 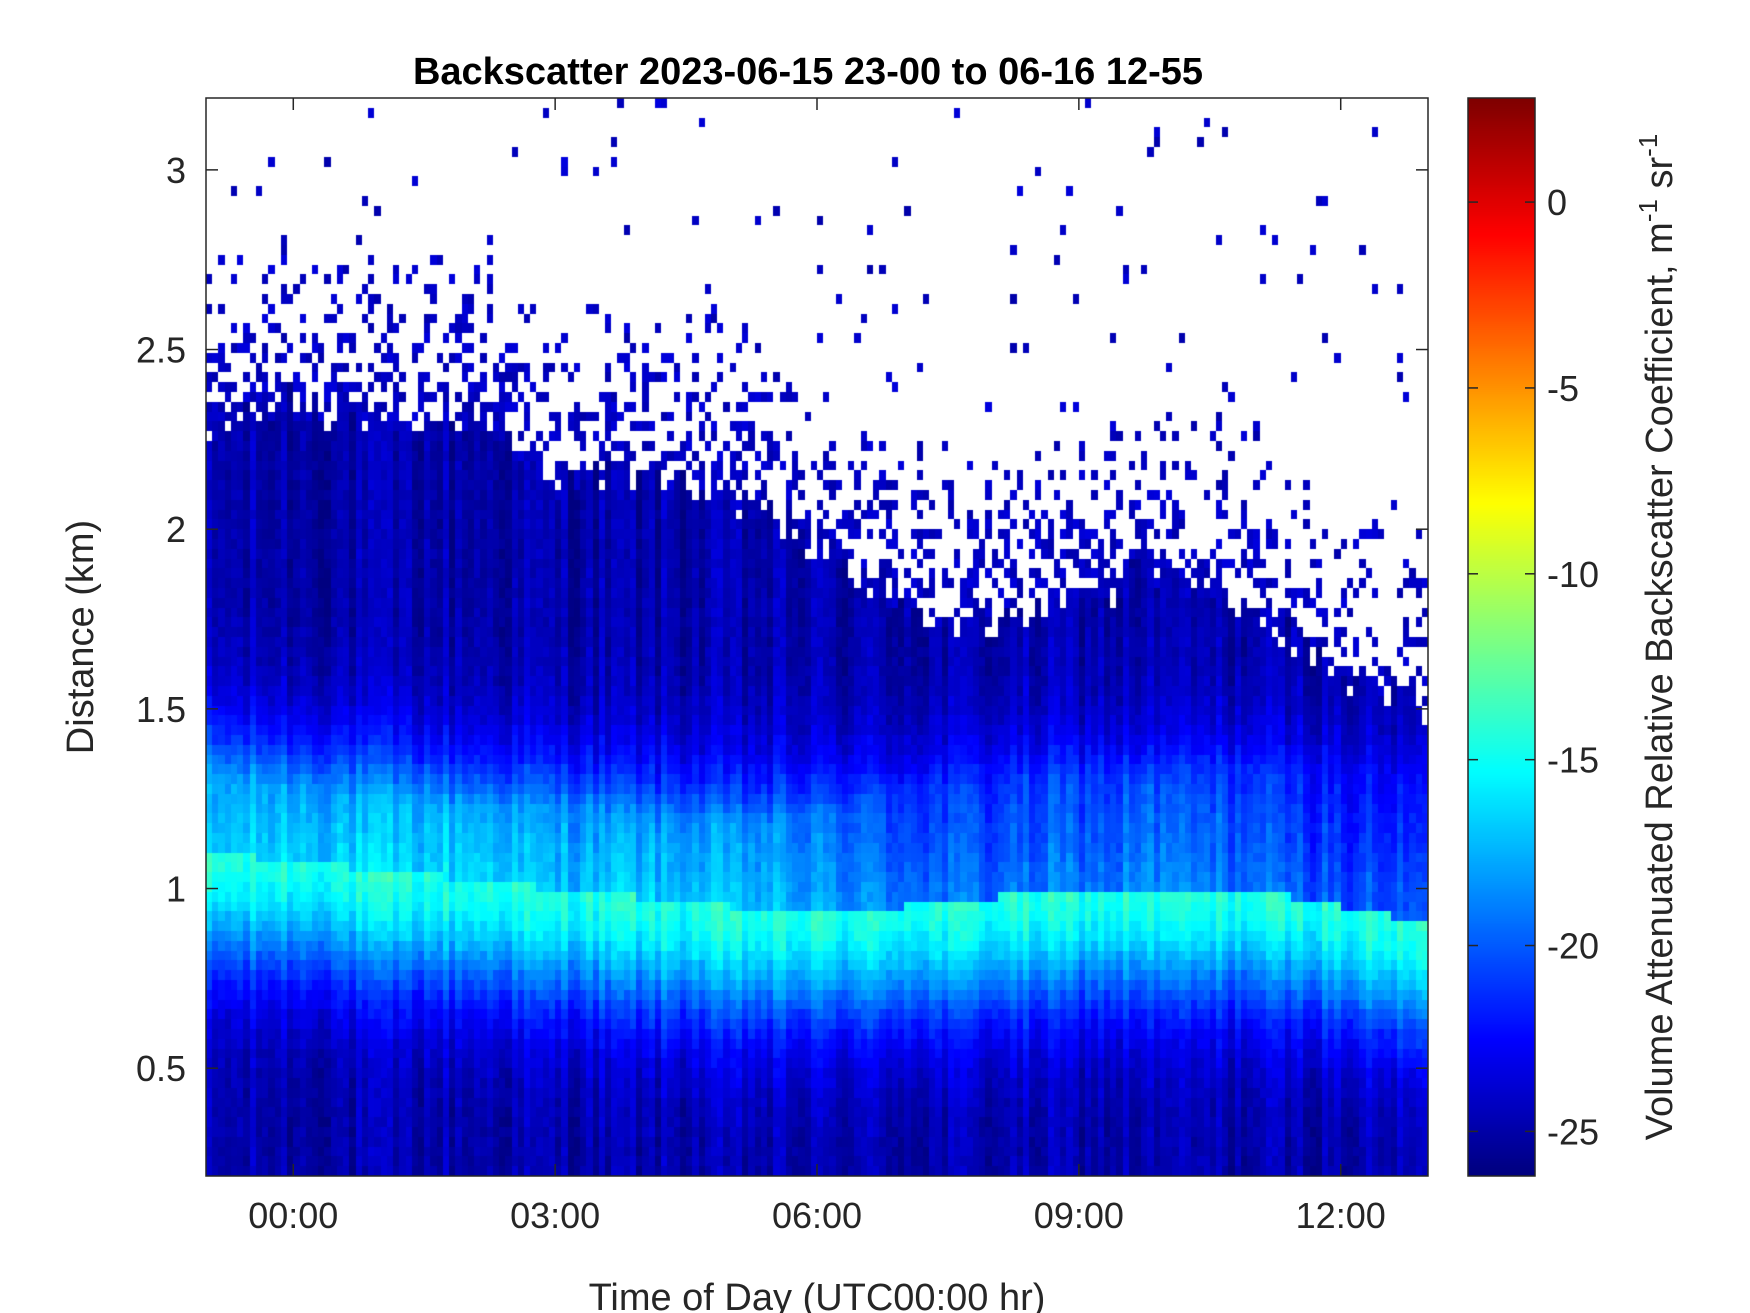 What do you see at coordinates (176, 889) in the screenshot?
I see `y-tick-label: 1` at bounding box center [176, 889].